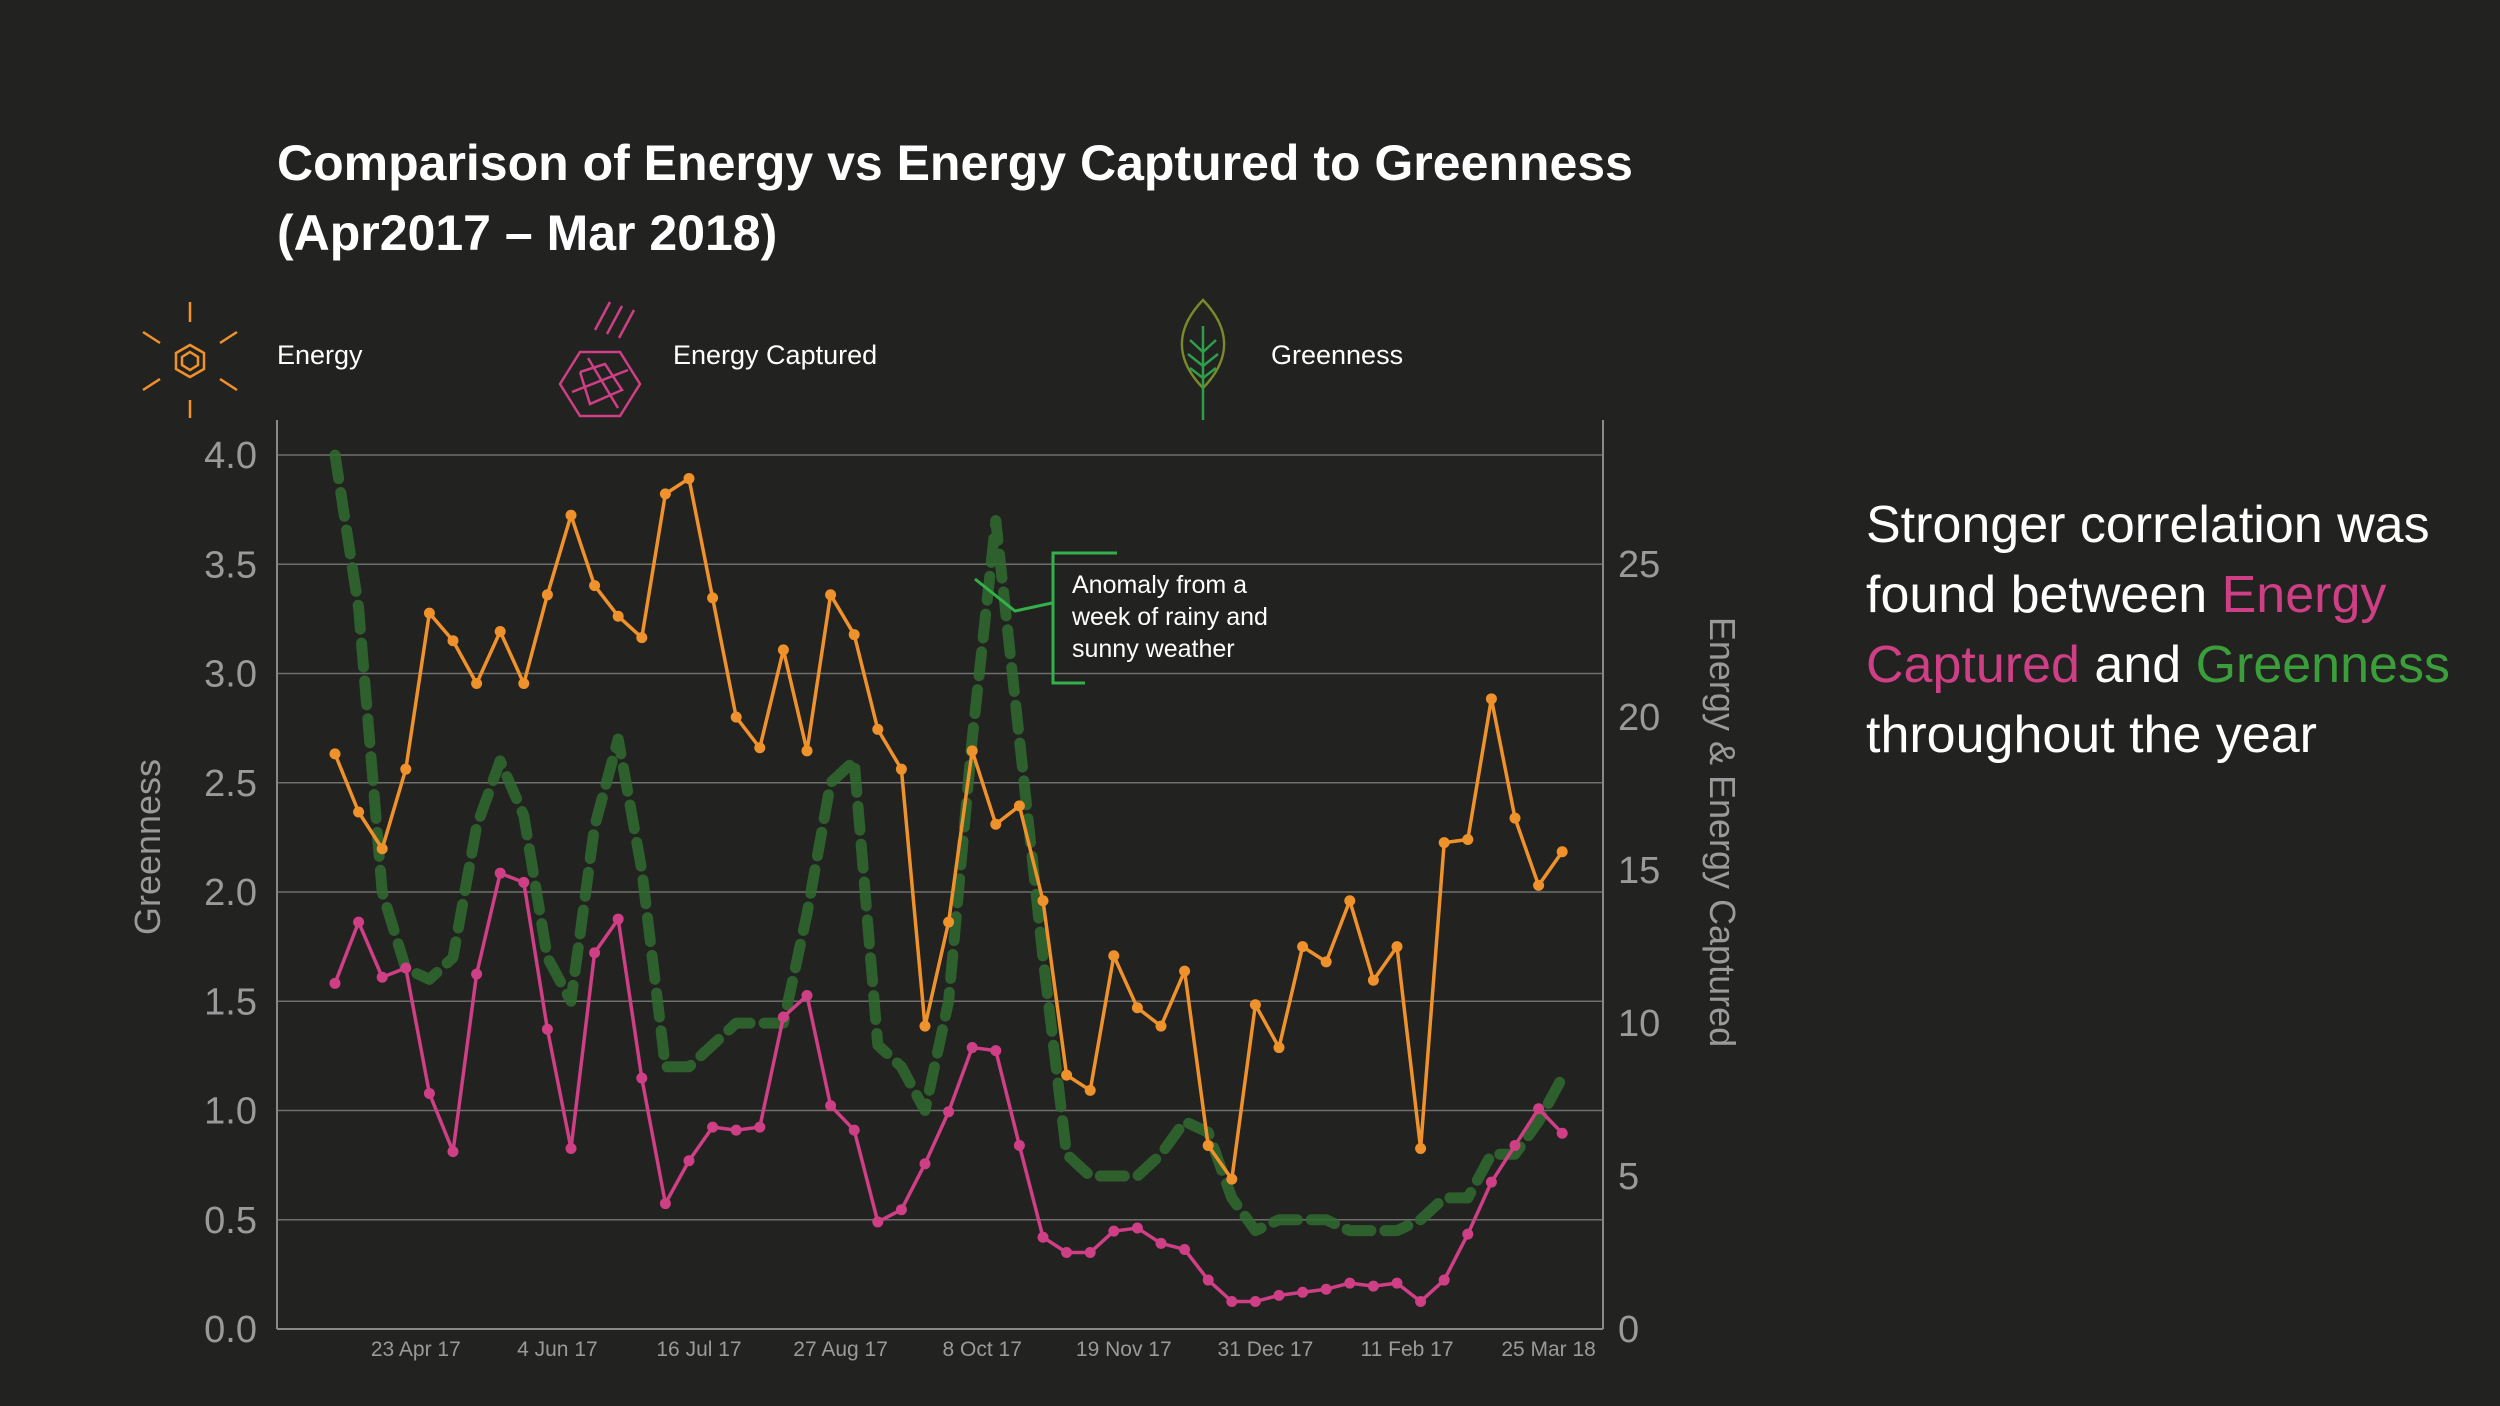 The width and height of the screenshot is (2500, 1406). Describe the element at coordinates (557, 1349) in the screenshot. I see `x-tick-label: 4 Jun 17` at that location.